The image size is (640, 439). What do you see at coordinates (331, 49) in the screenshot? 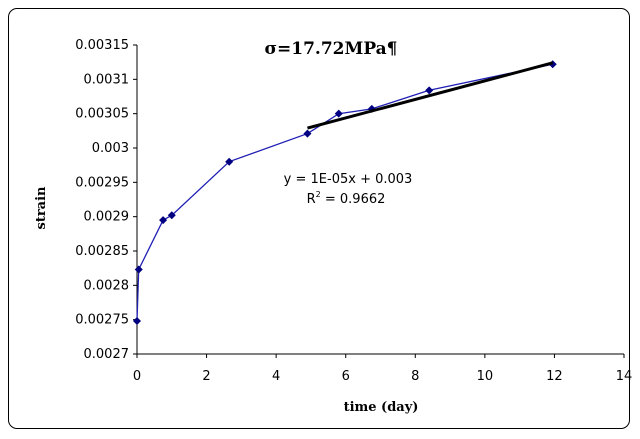
I see `chart-title: σ=17.72MPa¶` at bounding box center [331, 49].